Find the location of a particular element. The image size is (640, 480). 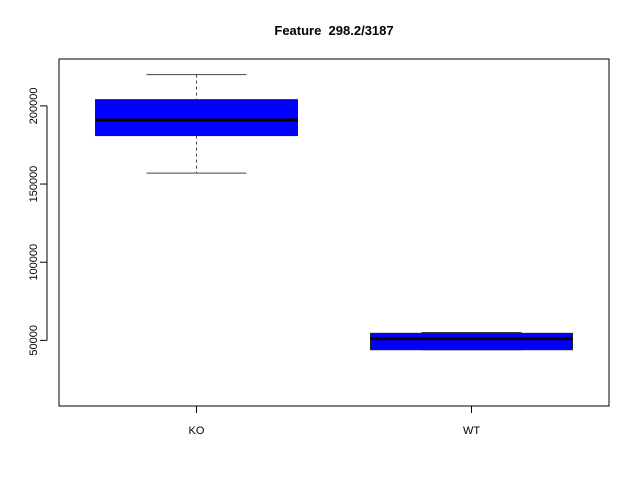

x-tick-label-ko: KO is located at coordinates (197, 431).